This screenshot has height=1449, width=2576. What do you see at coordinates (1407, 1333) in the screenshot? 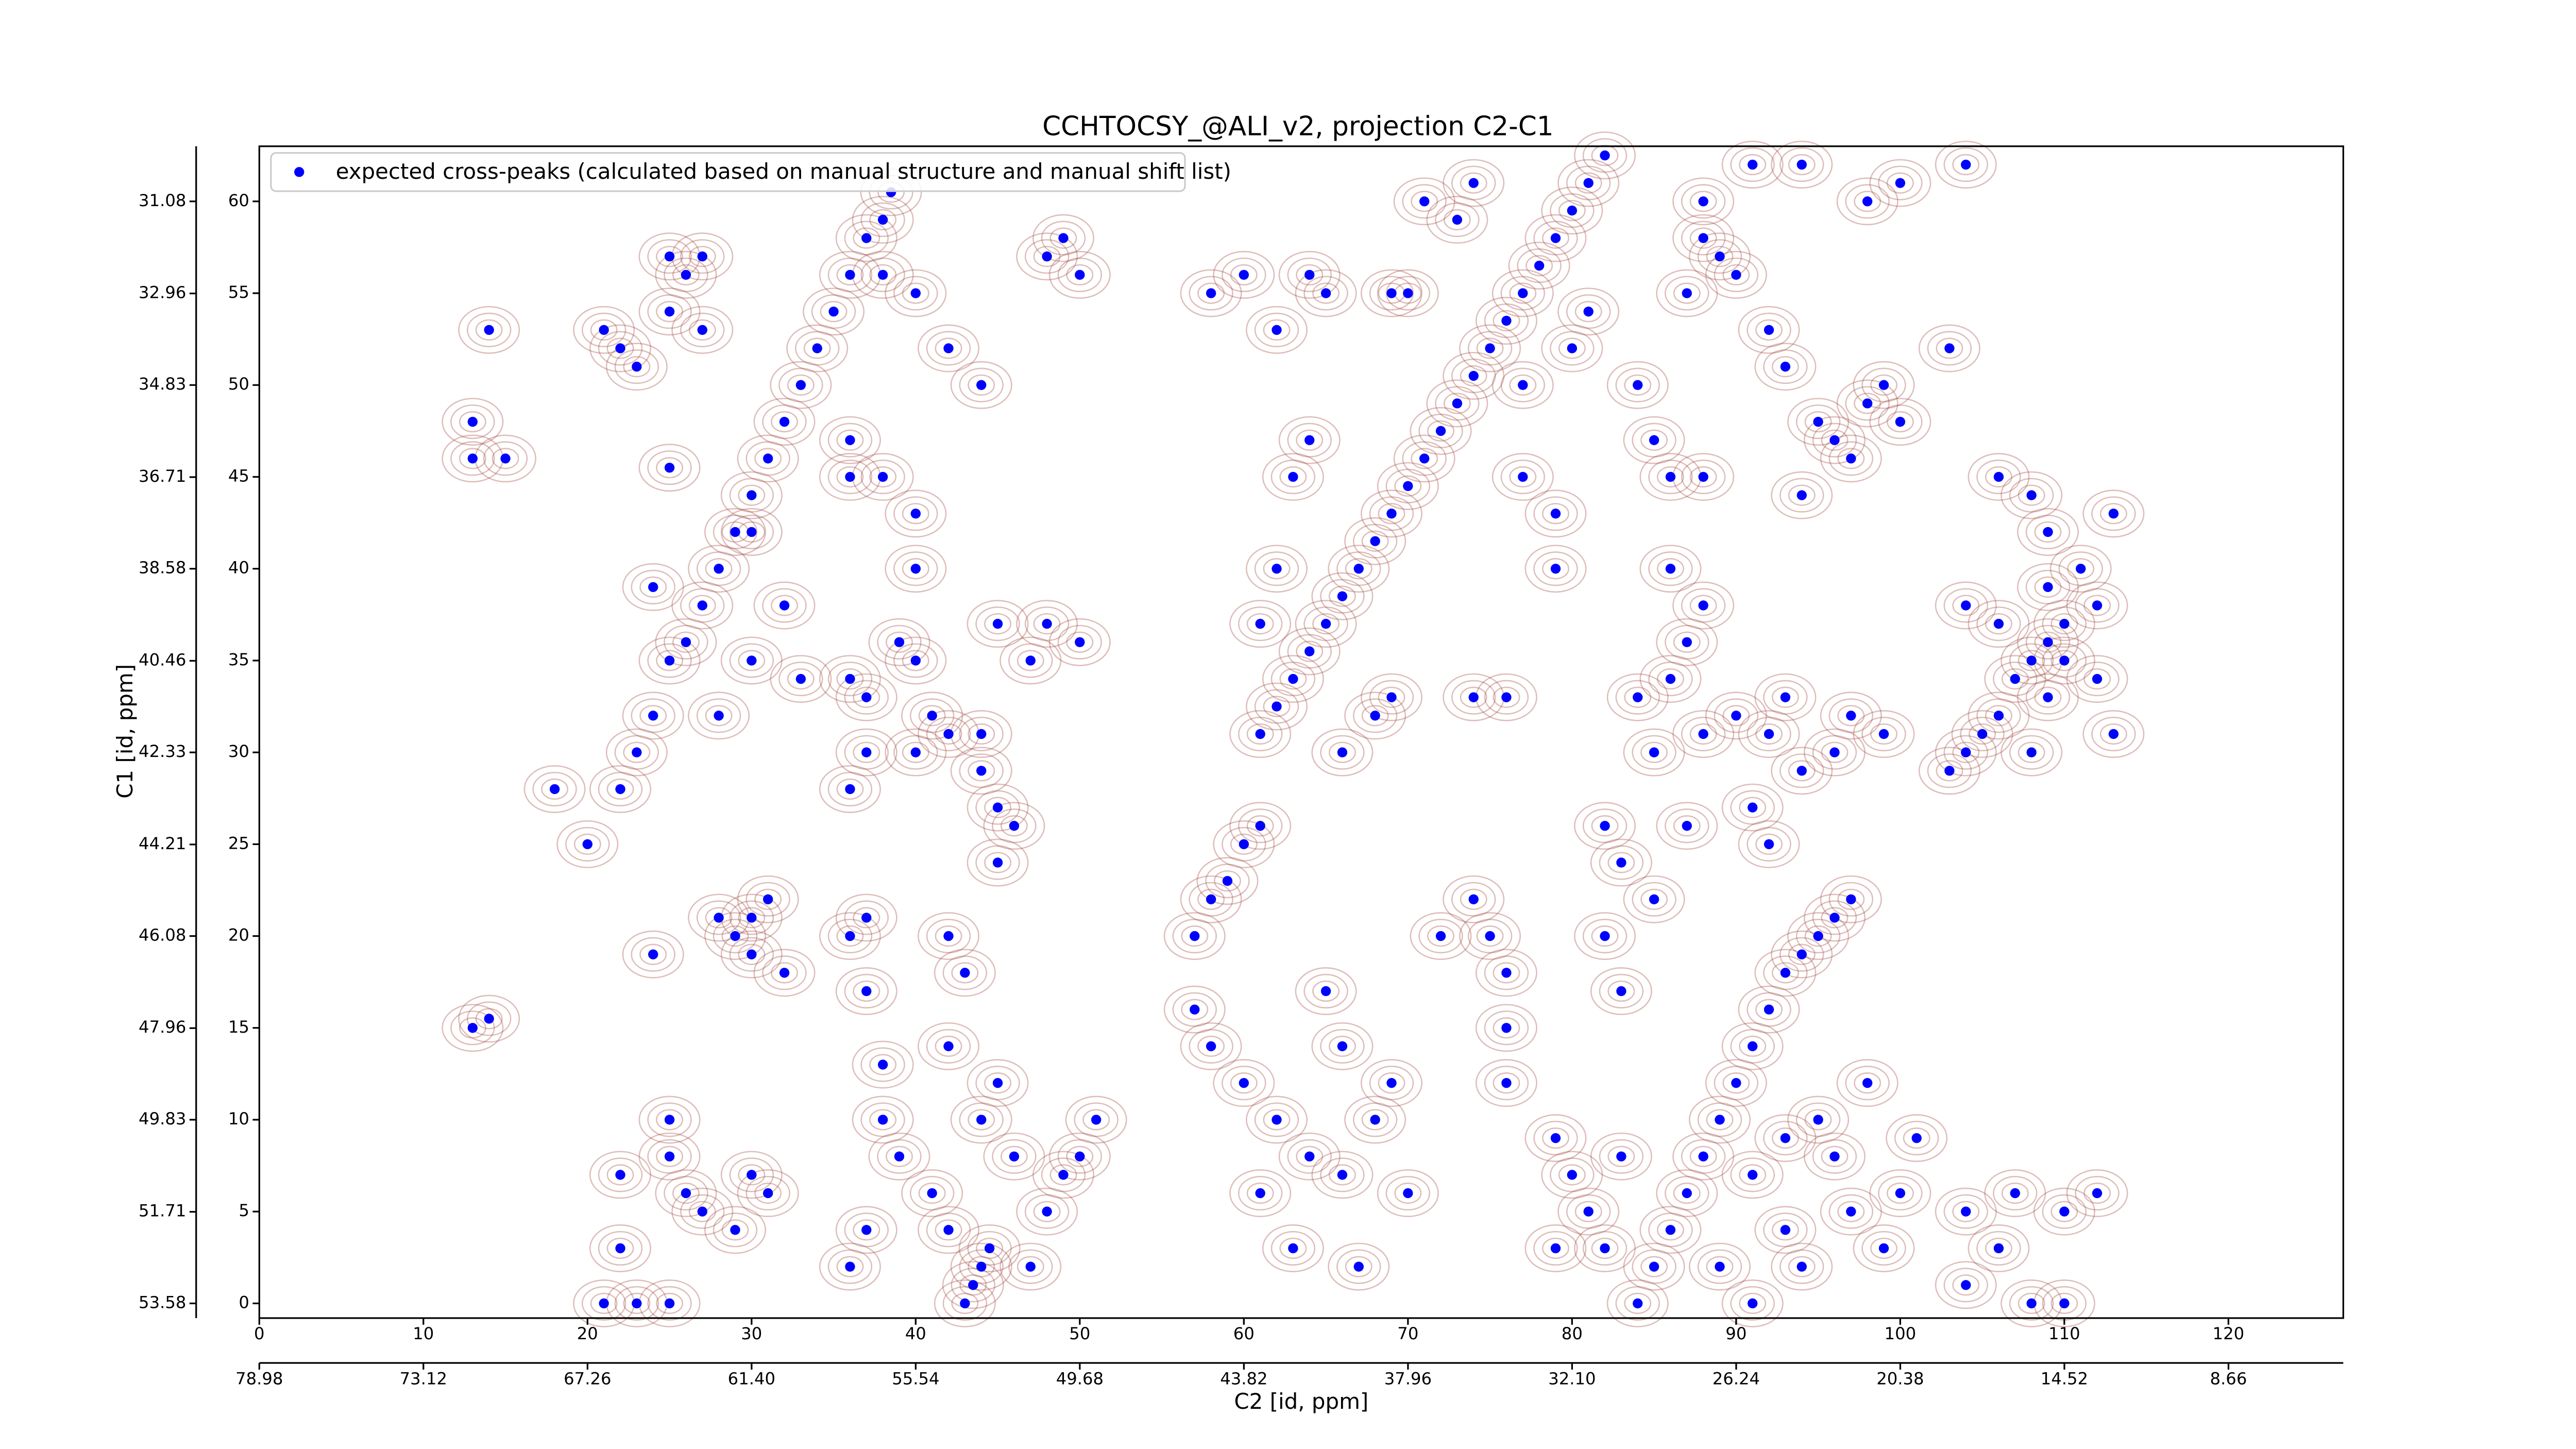
I see `x-tick-label: 70` at bounding box center [1407, 1333].